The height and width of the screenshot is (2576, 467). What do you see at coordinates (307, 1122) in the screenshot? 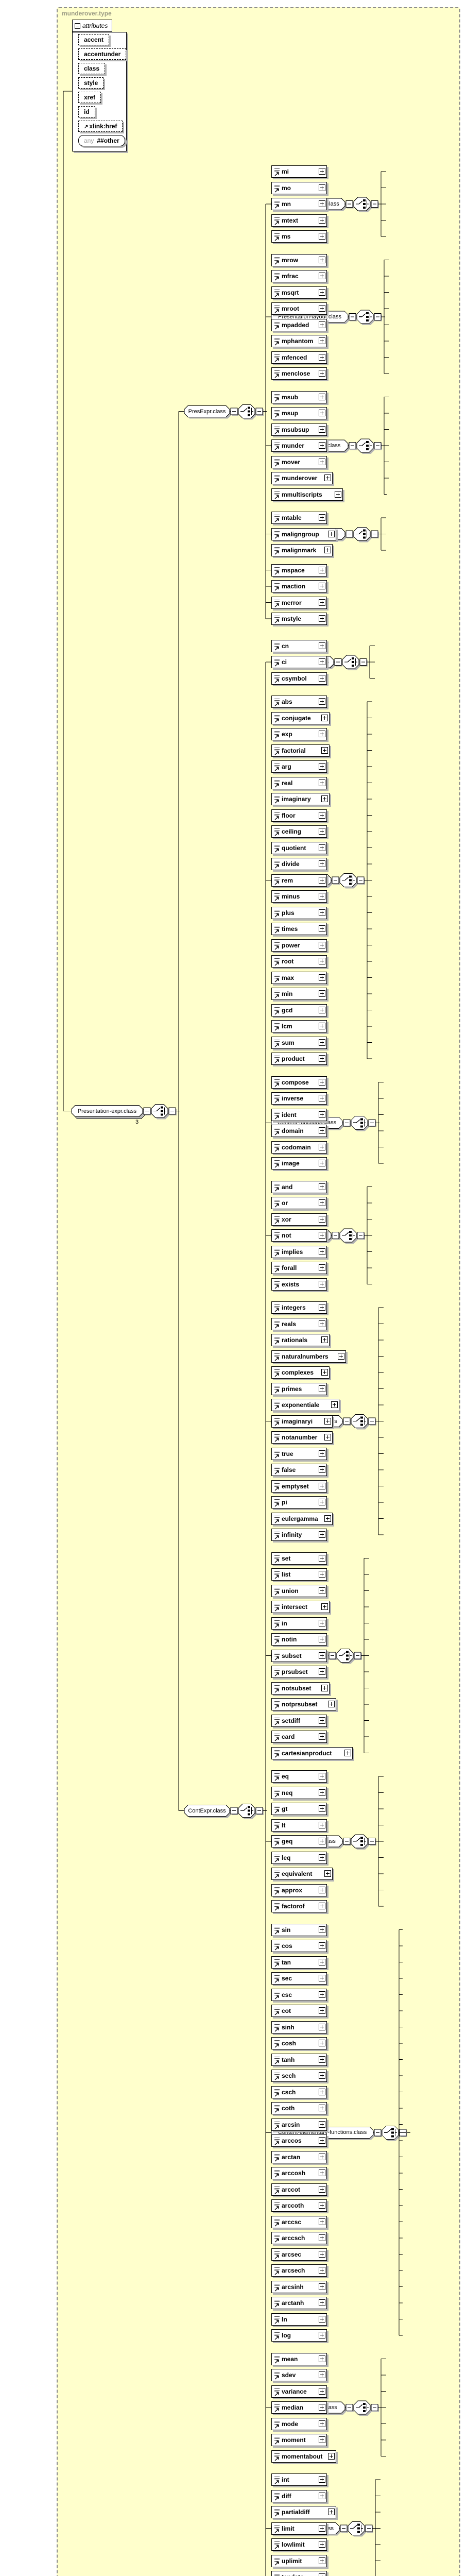
I see `group-box-Content-functions-class: Content-functions.class` at bounding box center [307, 1122].